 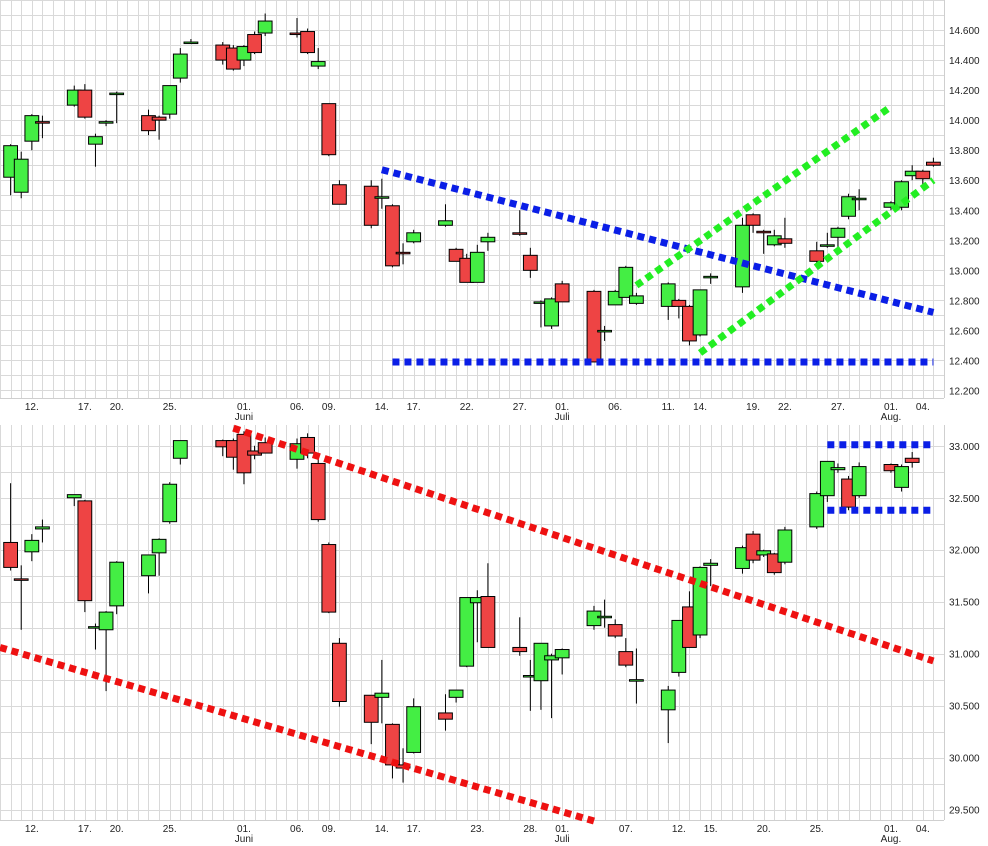 I want to click on y-tick-label: 30.000, so click(x=964, y=759).